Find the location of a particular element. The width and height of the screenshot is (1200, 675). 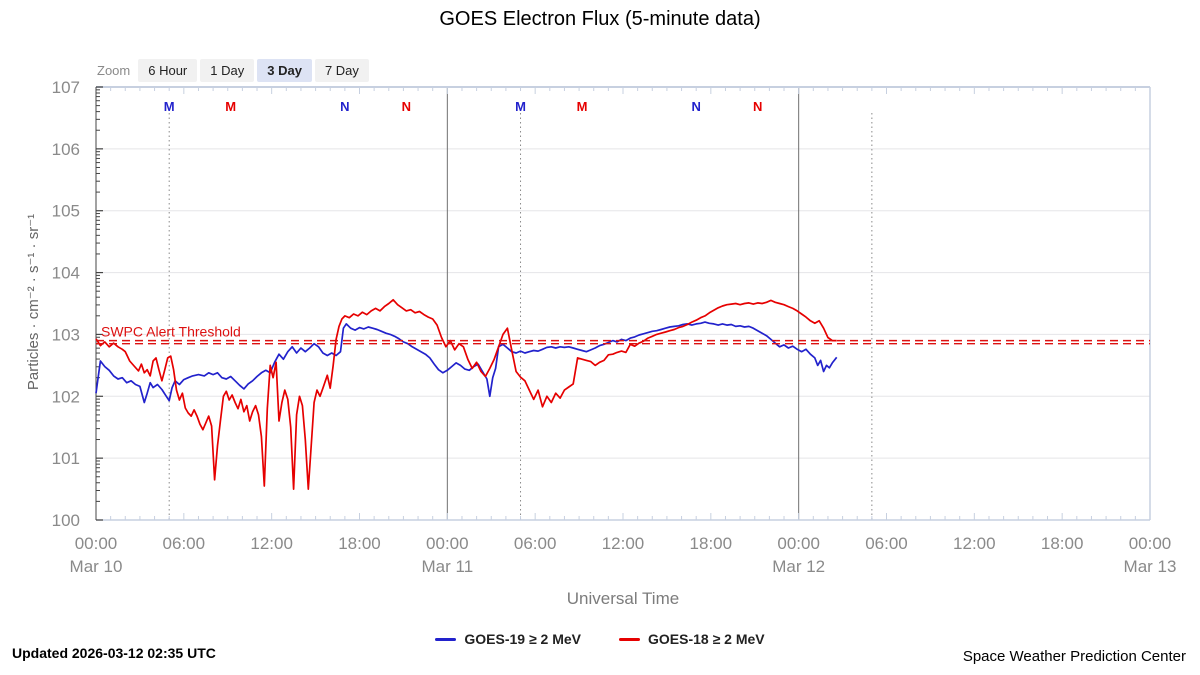

svg-text: 101 is located at coordinates (66, 458).